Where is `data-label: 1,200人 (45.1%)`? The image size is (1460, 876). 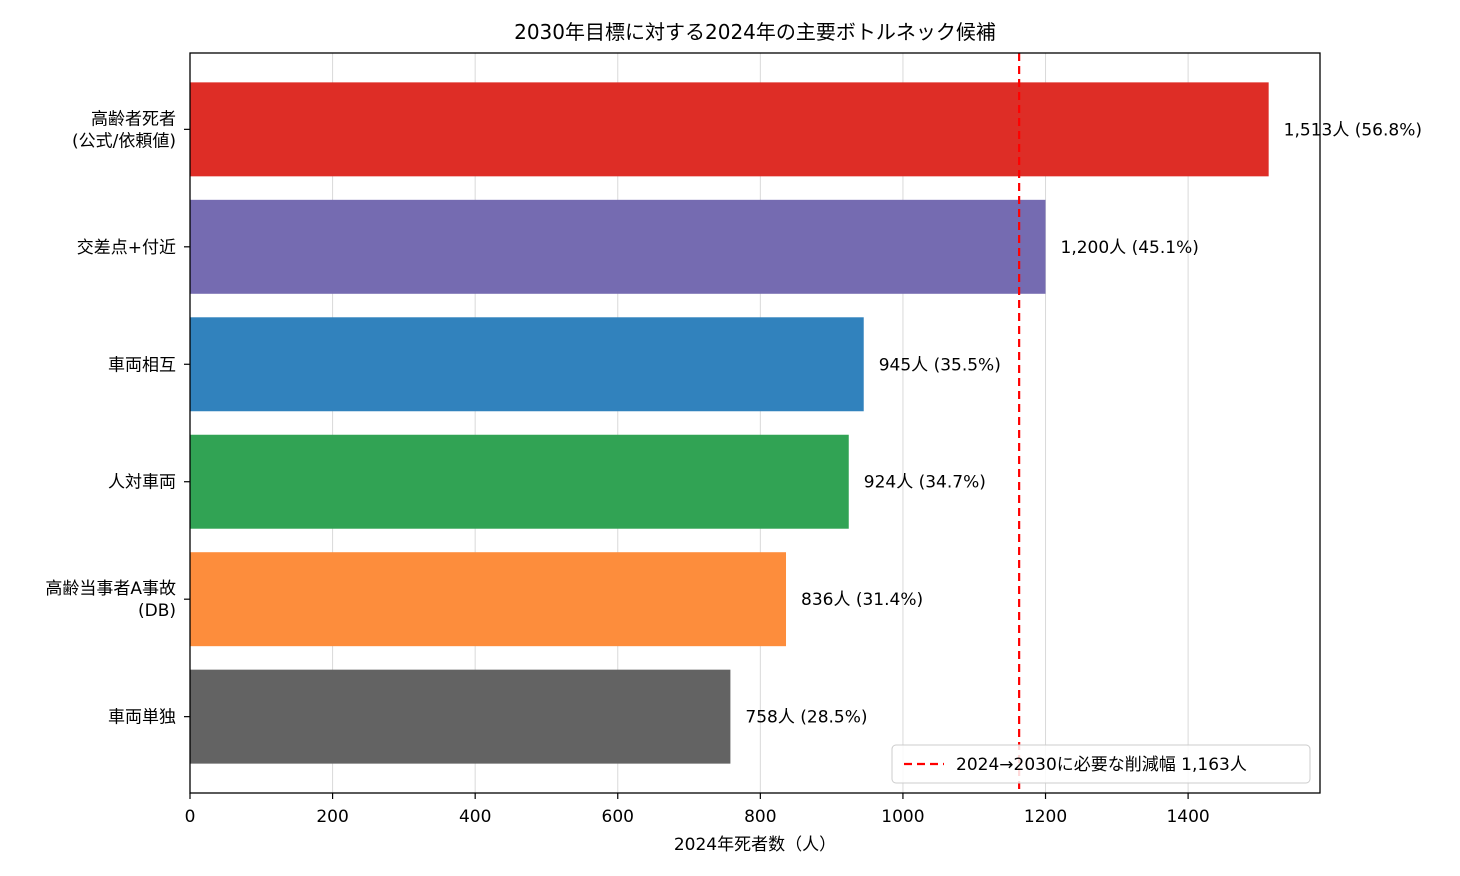
data-label: 1,200人 (45.1%) is located at coordinates (1130, 248).